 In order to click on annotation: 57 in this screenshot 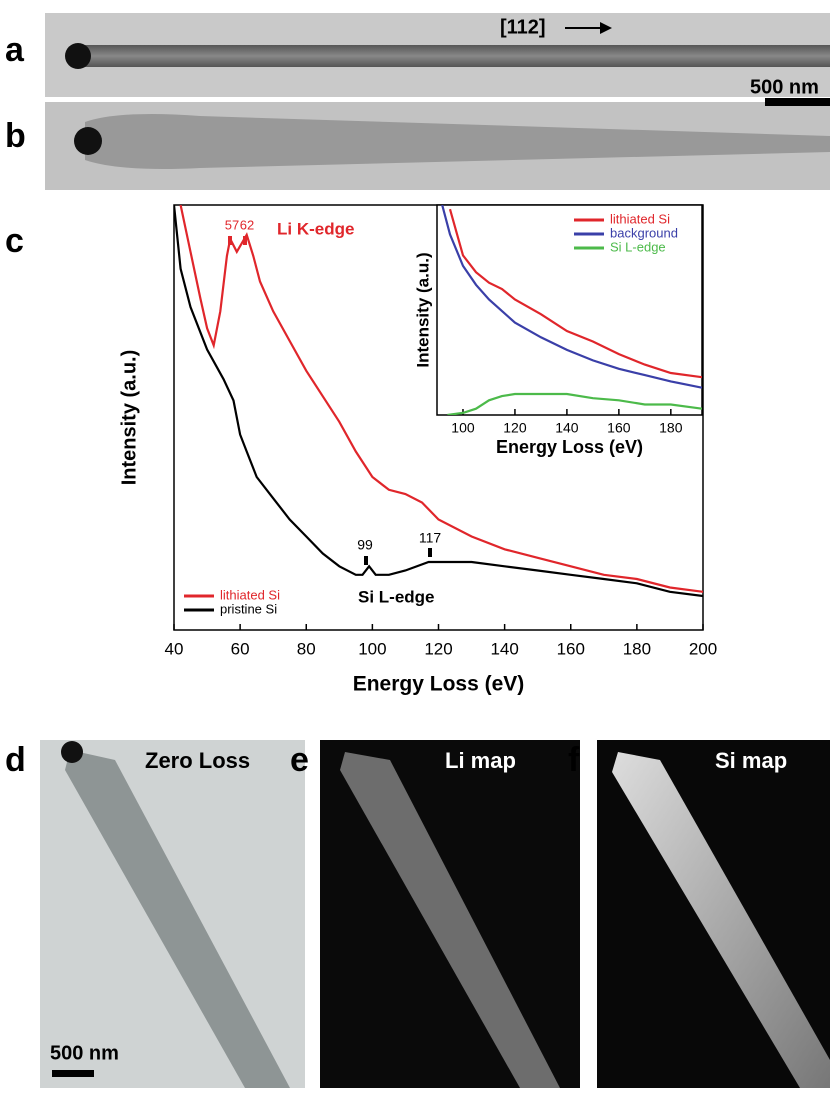, I will do `click(232, 224)`.